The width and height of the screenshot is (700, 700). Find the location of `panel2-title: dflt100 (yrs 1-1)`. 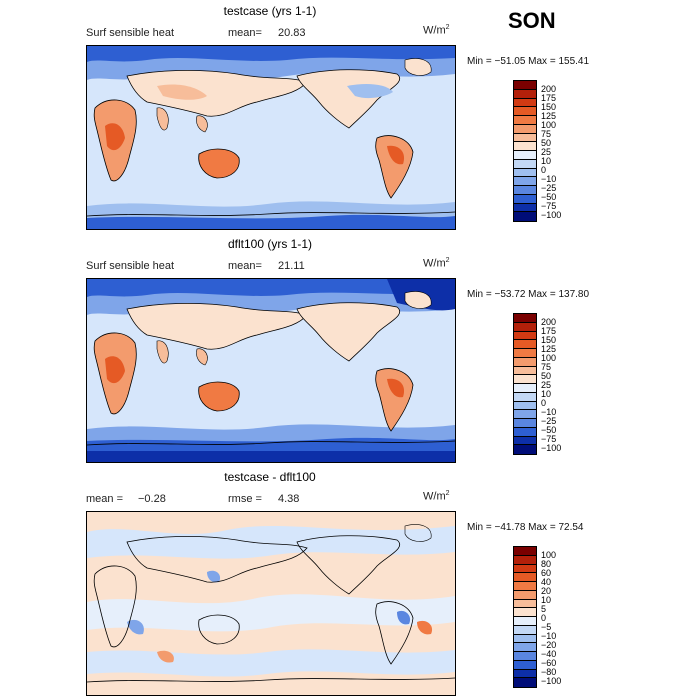

panel2-title: dflt100 (yrs 1-1) is located at coordinates (270, 244).